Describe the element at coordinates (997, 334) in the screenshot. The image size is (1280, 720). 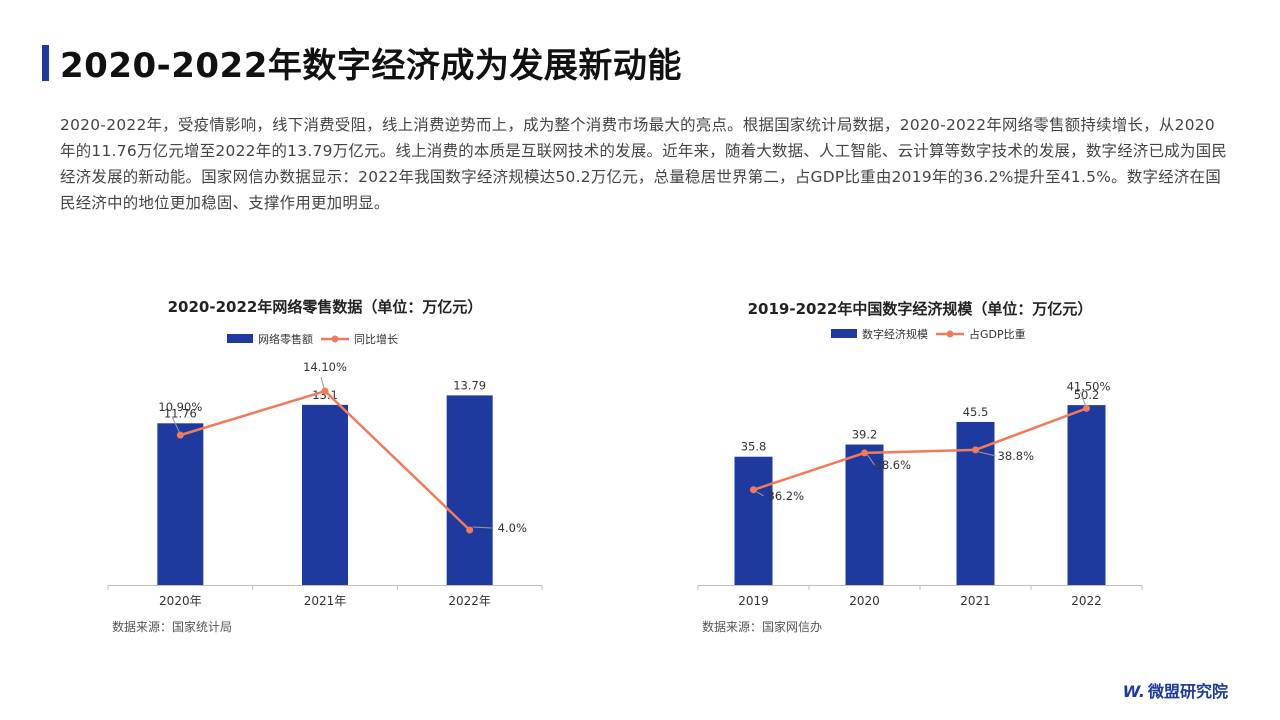
I see `legend-line-label: 占GDP比重` at that location.